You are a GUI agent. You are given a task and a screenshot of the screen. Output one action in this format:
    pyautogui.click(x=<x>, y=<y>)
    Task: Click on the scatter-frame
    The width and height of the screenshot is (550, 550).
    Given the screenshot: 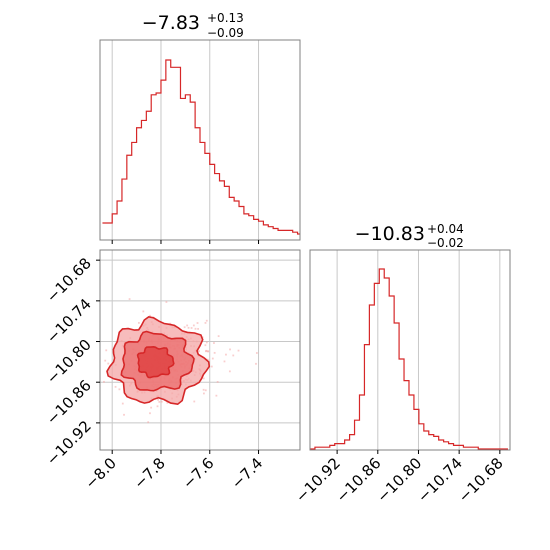 What is the action you would take?
    pyautogui.click(x=200, y=350)
    